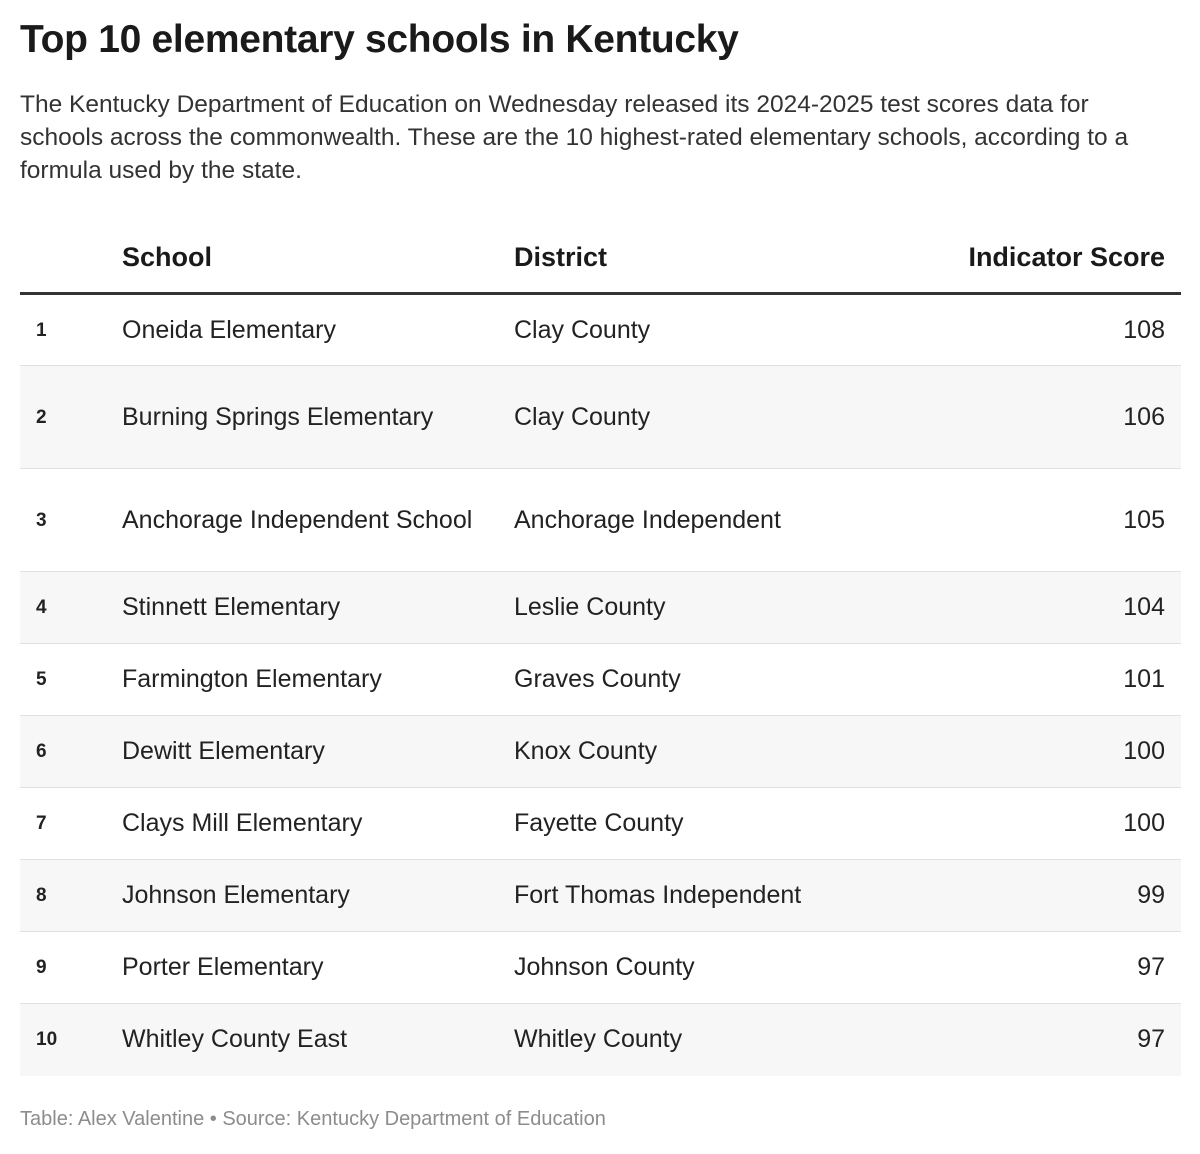 The image size is (1200, 1154). What do you see at coordinates (734, 1039) in the screenshot?
I see `cell-district: Whitley County` at bounding box center [734, 1039].